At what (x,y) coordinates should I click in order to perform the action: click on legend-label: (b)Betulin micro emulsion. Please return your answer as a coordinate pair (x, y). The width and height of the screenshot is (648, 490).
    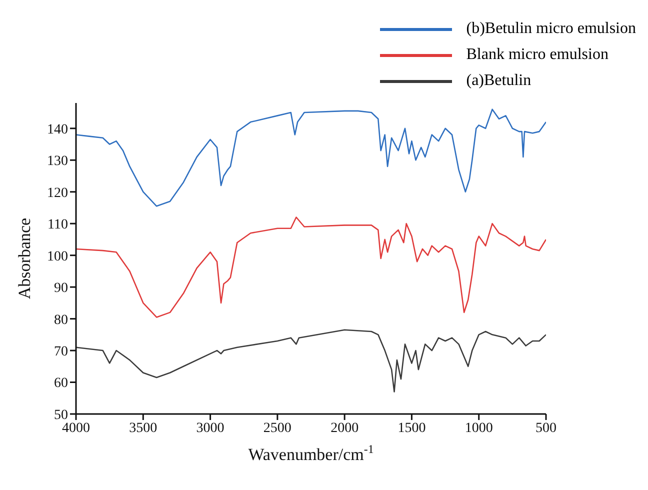
    Looking at the image, I should click on (551, 29).